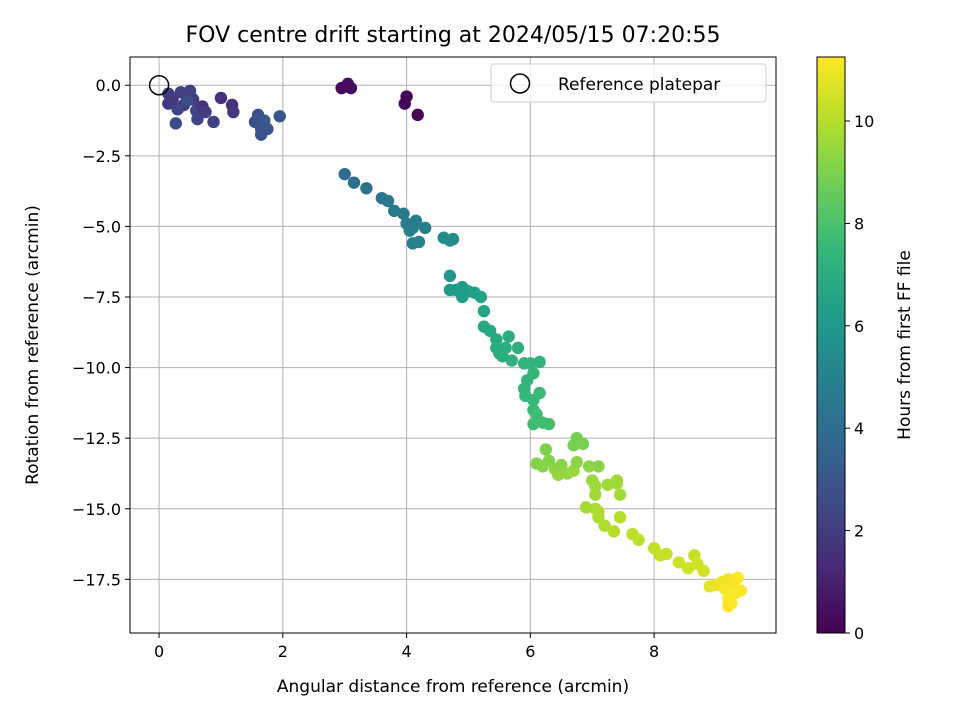 Image resolution: width=960 pixels, height=724 pixels. I want to click on legend: Reference platepar, so click(628, 83).